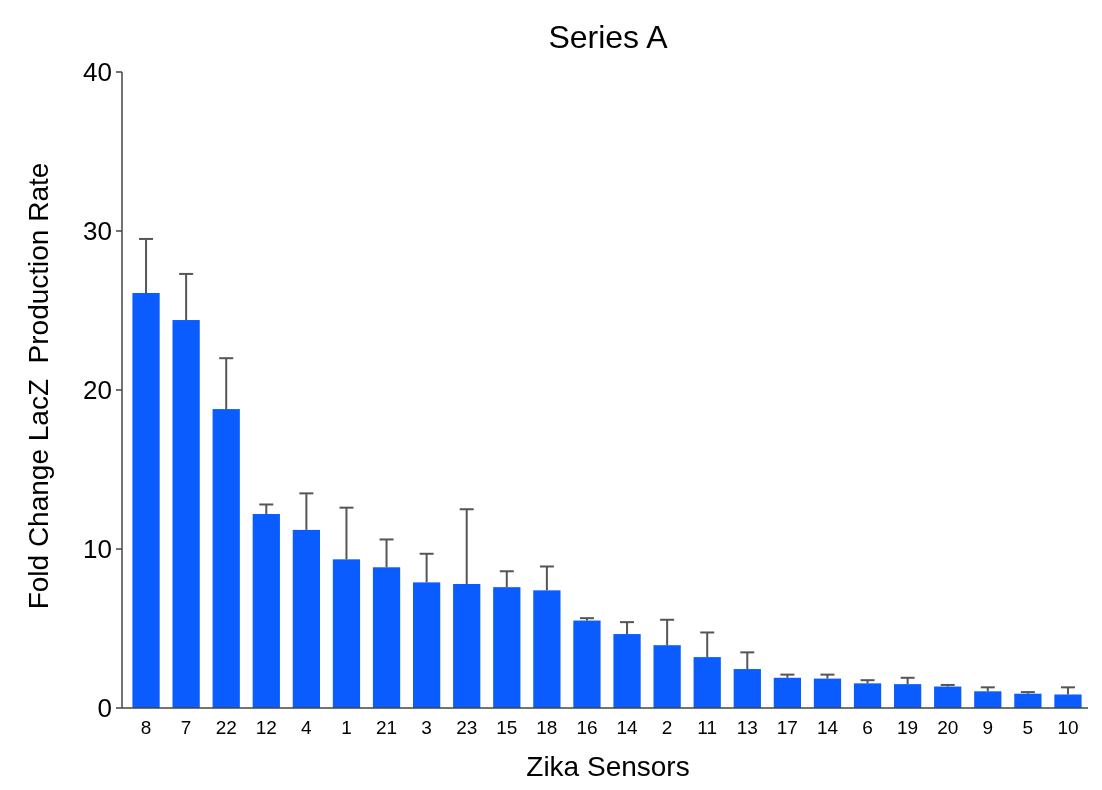  I want to click on x-tick-label: 5, so click(1028, 727).